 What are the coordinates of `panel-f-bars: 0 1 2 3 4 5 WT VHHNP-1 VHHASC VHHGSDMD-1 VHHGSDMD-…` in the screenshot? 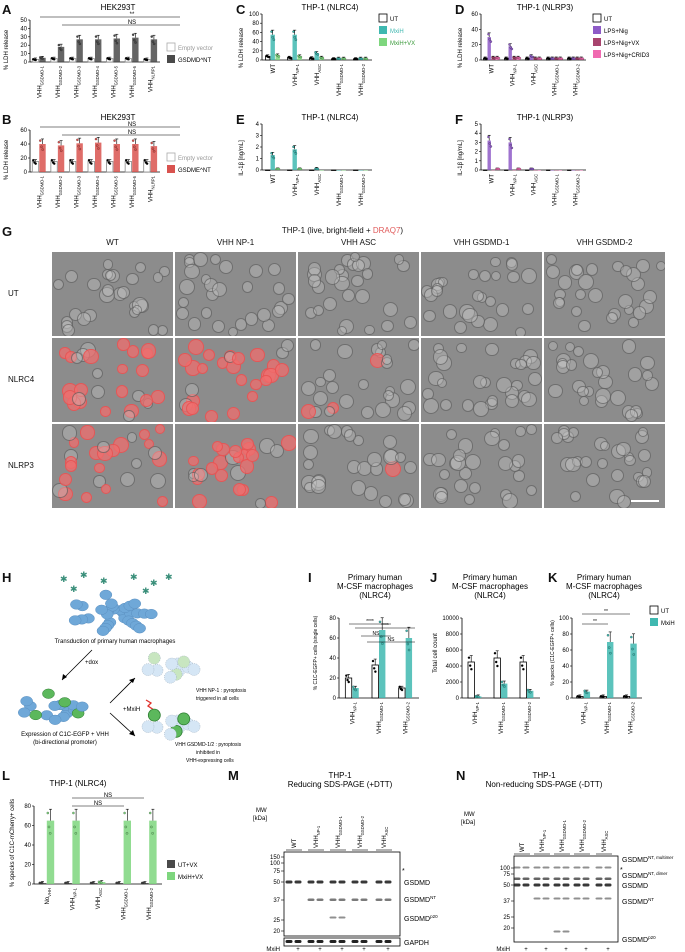 It's located at (530, 164).